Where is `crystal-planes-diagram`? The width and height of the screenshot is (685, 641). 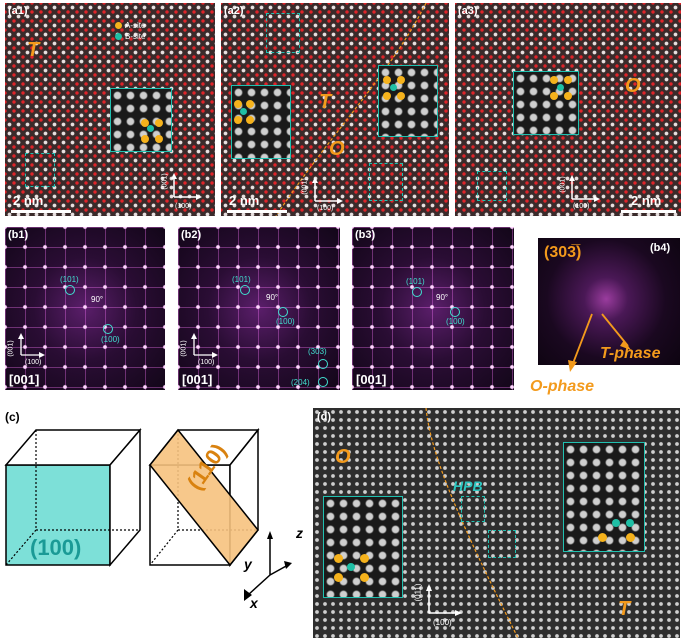 crystal-planes-diagram is located at coordinates (148, 514).